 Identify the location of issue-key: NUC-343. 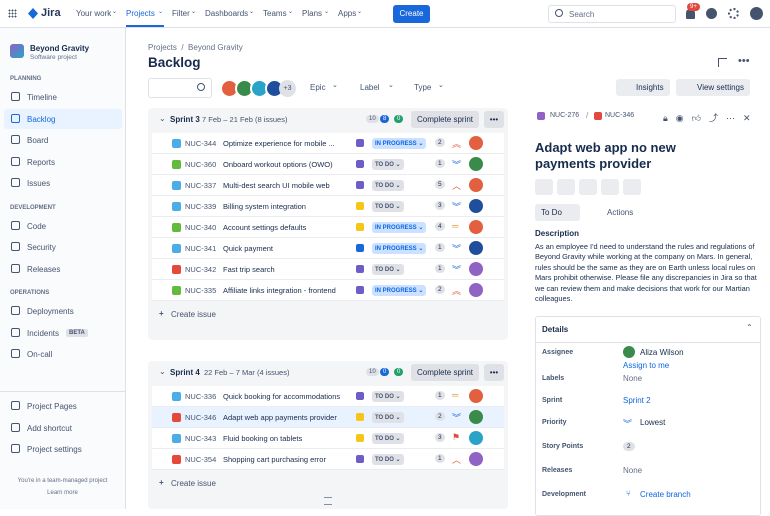
(201, 438).